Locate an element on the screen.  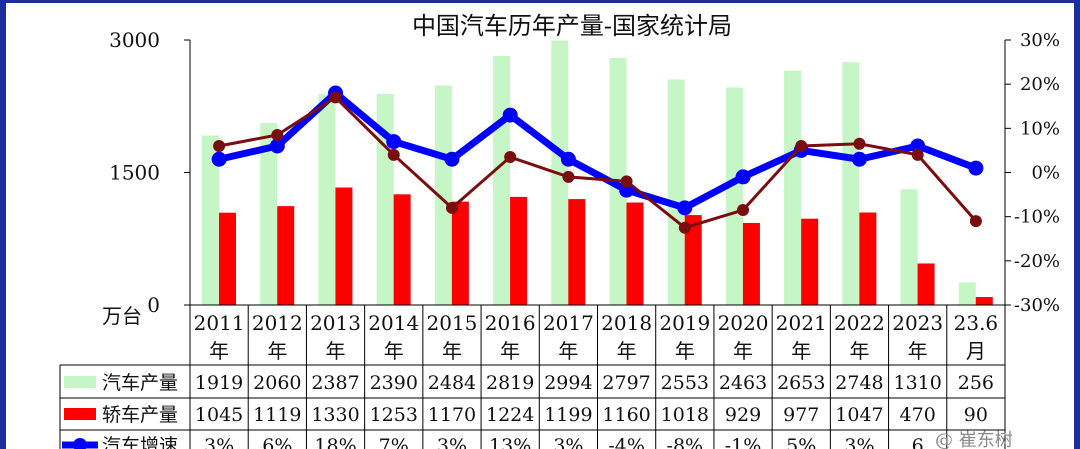
table-cell-value: 977 is located at coordinates (801, 415).